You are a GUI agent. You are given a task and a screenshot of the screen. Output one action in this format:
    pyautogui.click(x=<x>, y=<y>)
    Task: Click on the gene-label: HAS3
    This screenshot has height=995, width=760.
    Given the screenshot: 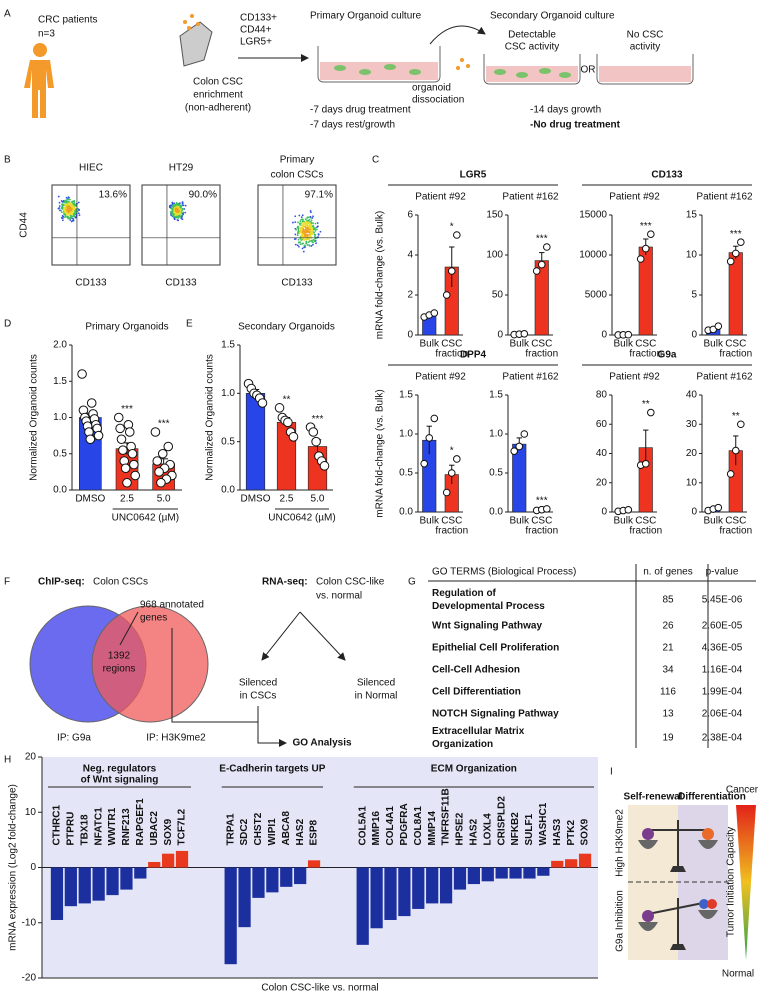 What is the action you would take?
    pyautogui.click(x=557, y=831)
    